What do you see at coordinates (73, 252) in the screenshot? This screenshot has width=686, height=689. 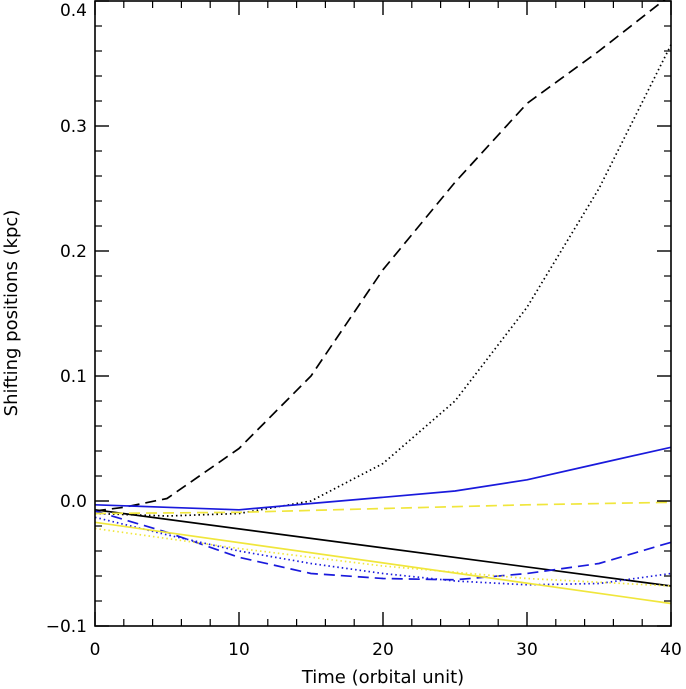 I see `y-tick-label: 0.2` at bounding box center [73, 252].